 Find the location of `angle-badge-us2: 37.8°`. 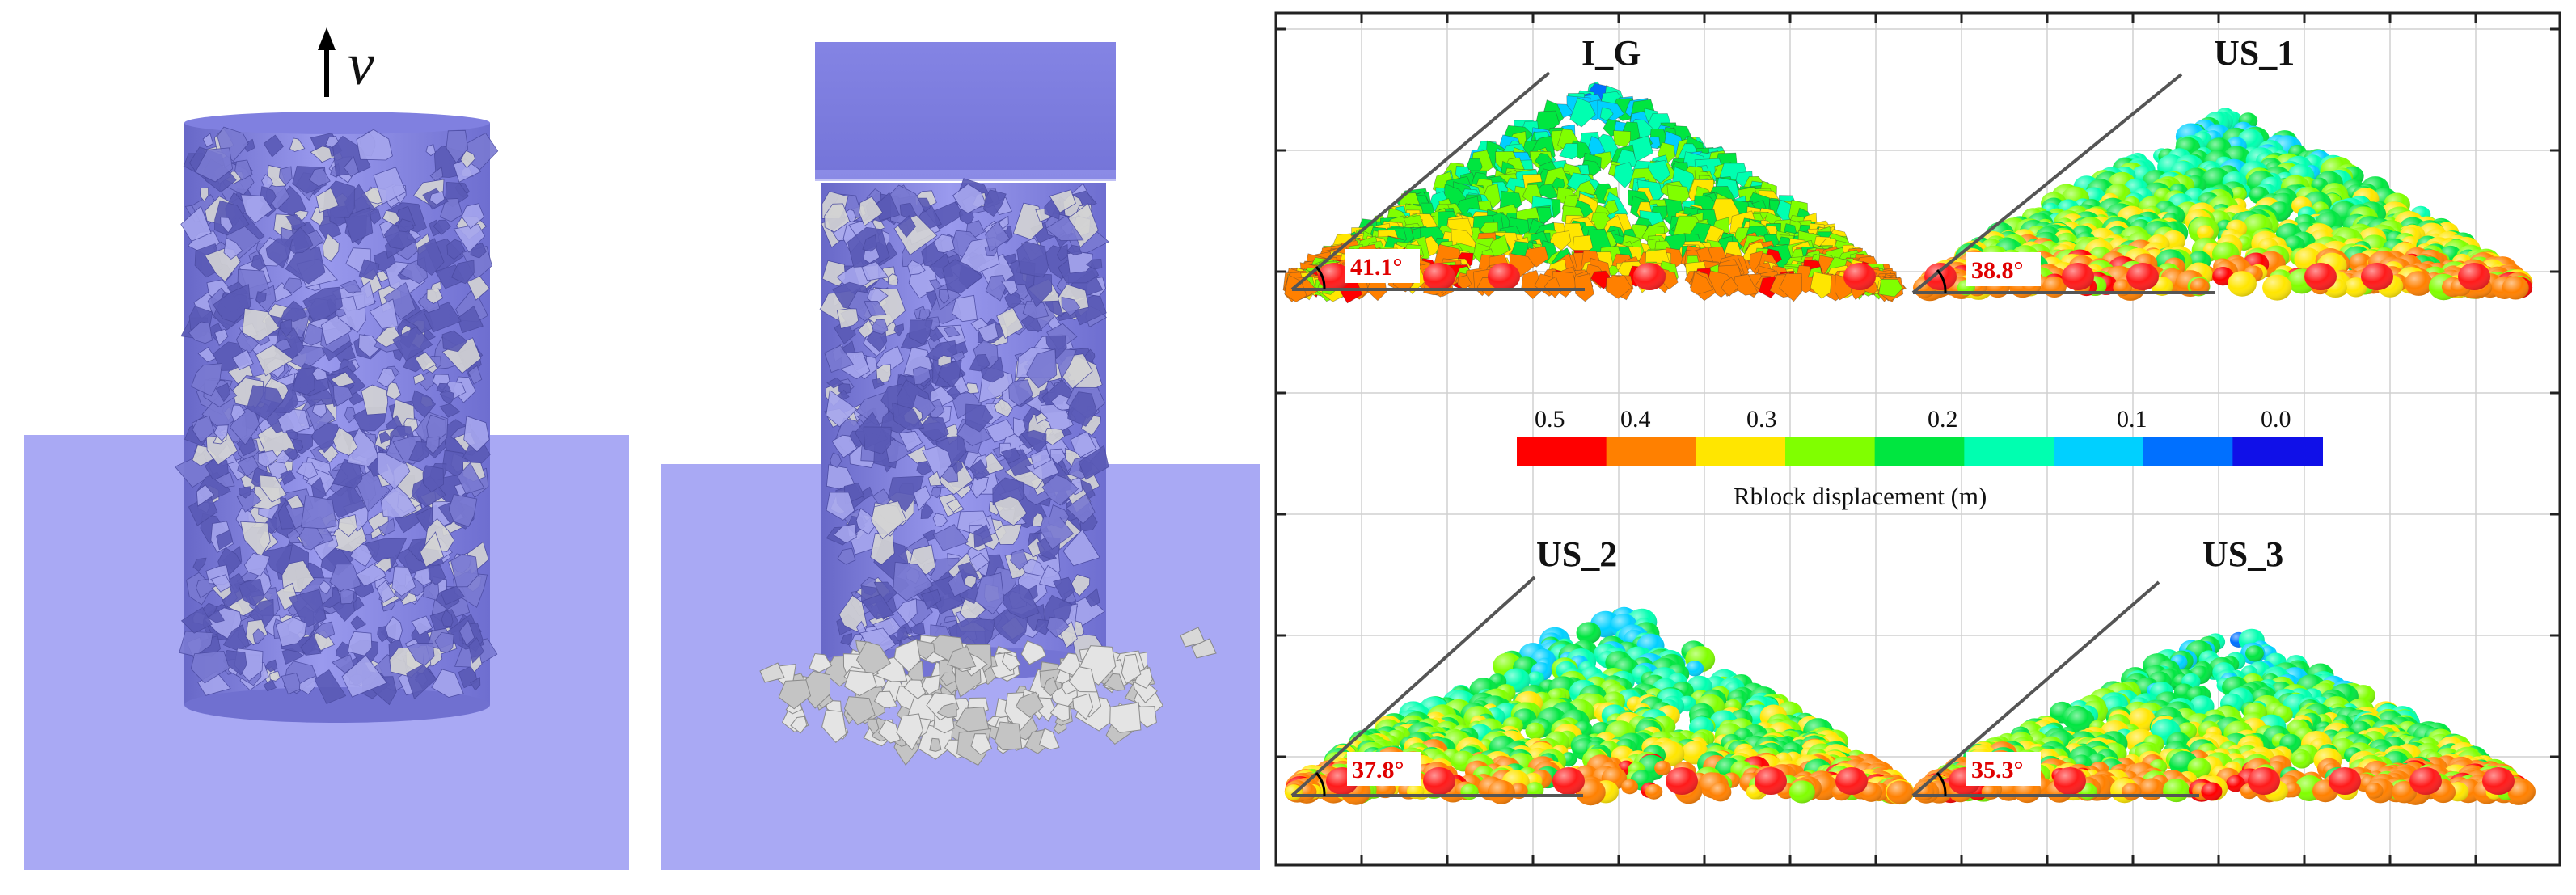

angle-badge-us2: 37.8° is located at coordinates (1384, 769).